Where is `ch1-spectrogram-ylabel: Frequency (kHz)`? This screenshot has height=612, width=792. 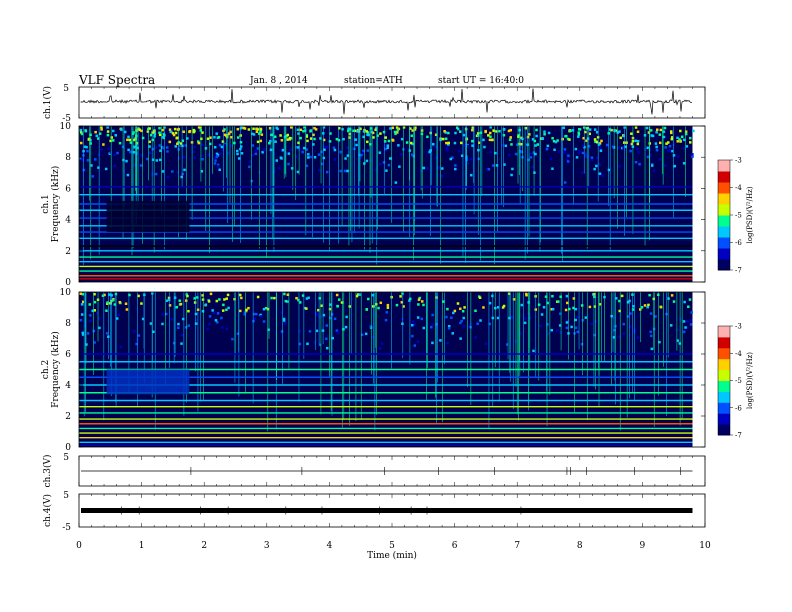 ch1-spectrogram-ylabel: Frequency (kHz) is located at coordinates (55, 204).